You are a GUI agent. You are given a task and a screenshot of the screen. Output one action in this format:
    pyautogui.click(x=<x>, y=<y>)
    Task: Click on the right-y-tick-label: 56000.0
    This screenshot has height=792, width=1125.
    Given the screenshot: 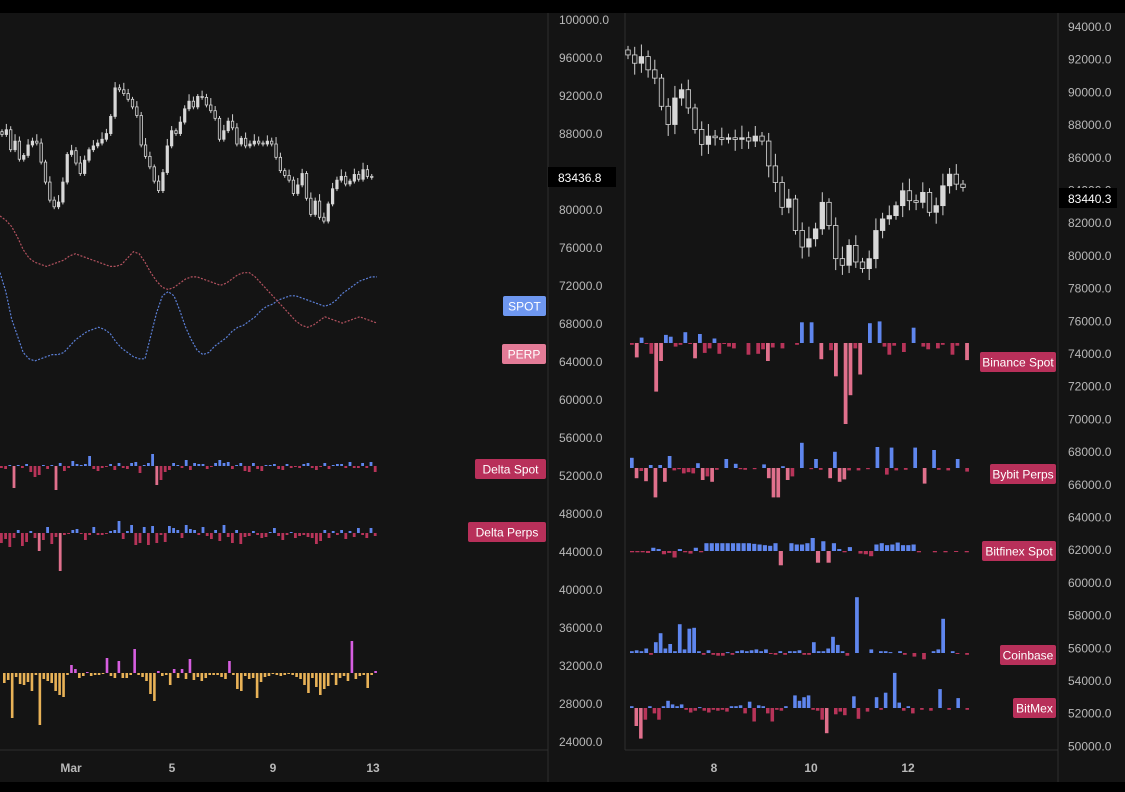 What is the action you would take?
    pyautogui.click(x=1090, y=648)
    